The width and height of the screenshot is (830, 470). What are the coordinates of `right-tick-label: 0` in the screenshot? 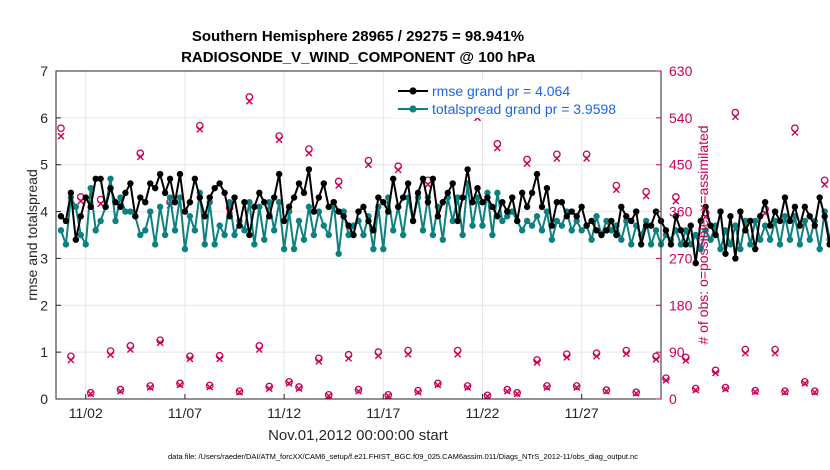 It's located at (673, 399).